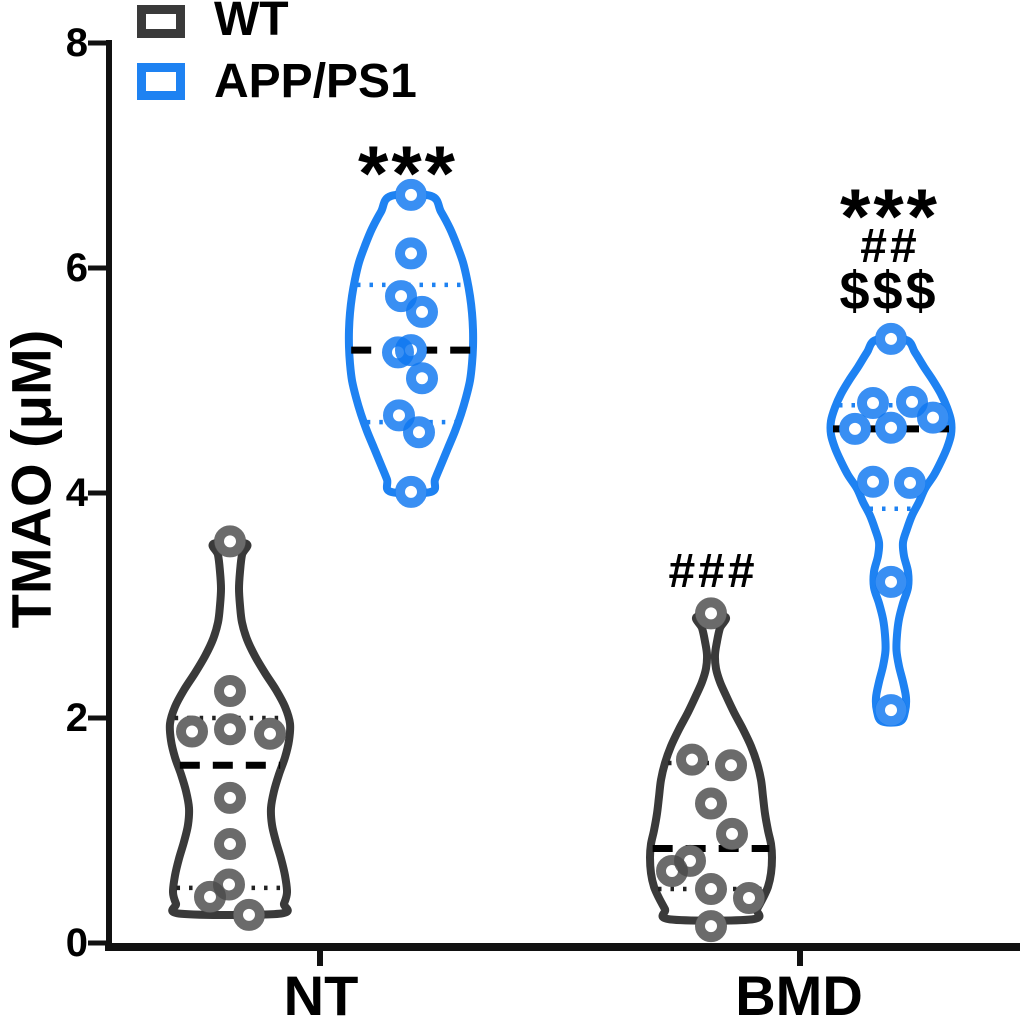 The width and height of the screenshot is (1020, 1021). What do you see at coordinates (713, 571) in the screenshot?
I see `significance-bmd-wt-hashes: ###` at bounding box center [713, 571].